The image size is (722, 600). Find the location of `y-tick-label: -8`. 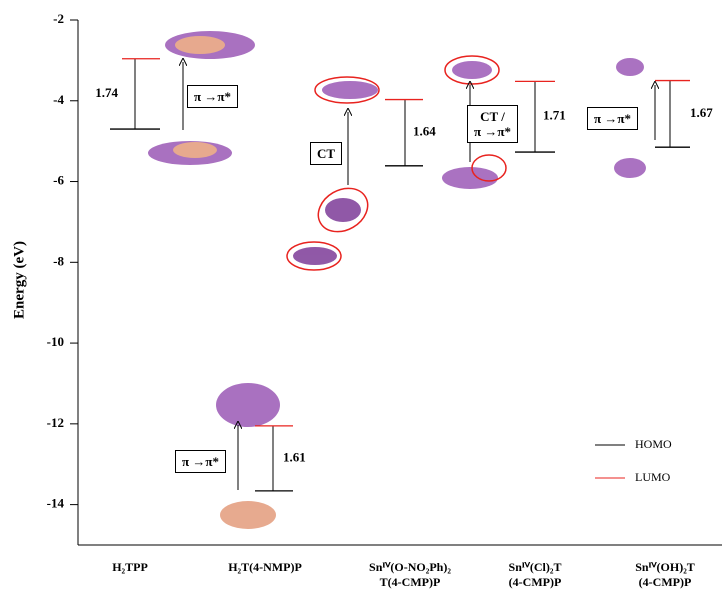

y-tick-label: -8 is located at coordinates (58, 260).